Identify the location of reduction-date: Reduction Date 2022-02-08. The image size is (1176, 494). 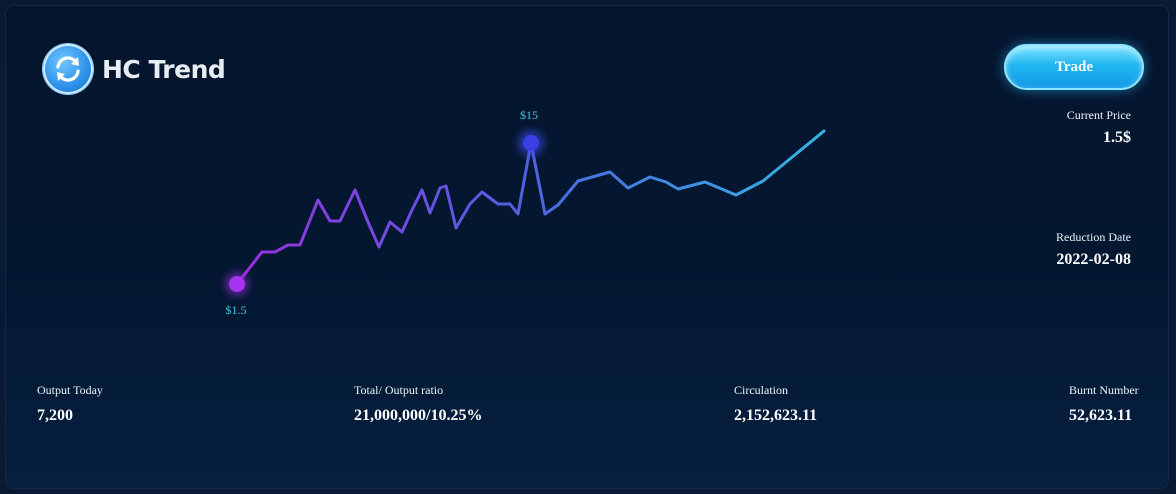
(1093, 249).